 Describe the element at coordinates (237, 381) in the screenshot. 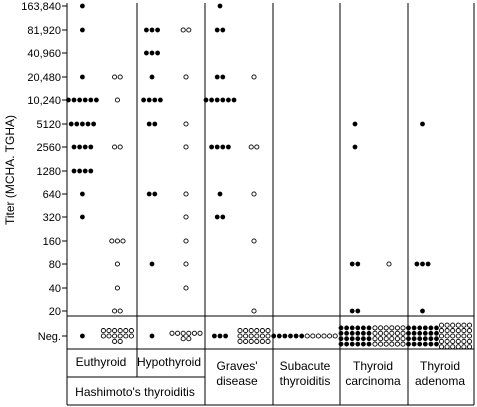

I see `category-label-graves-line2: disease` at that location.